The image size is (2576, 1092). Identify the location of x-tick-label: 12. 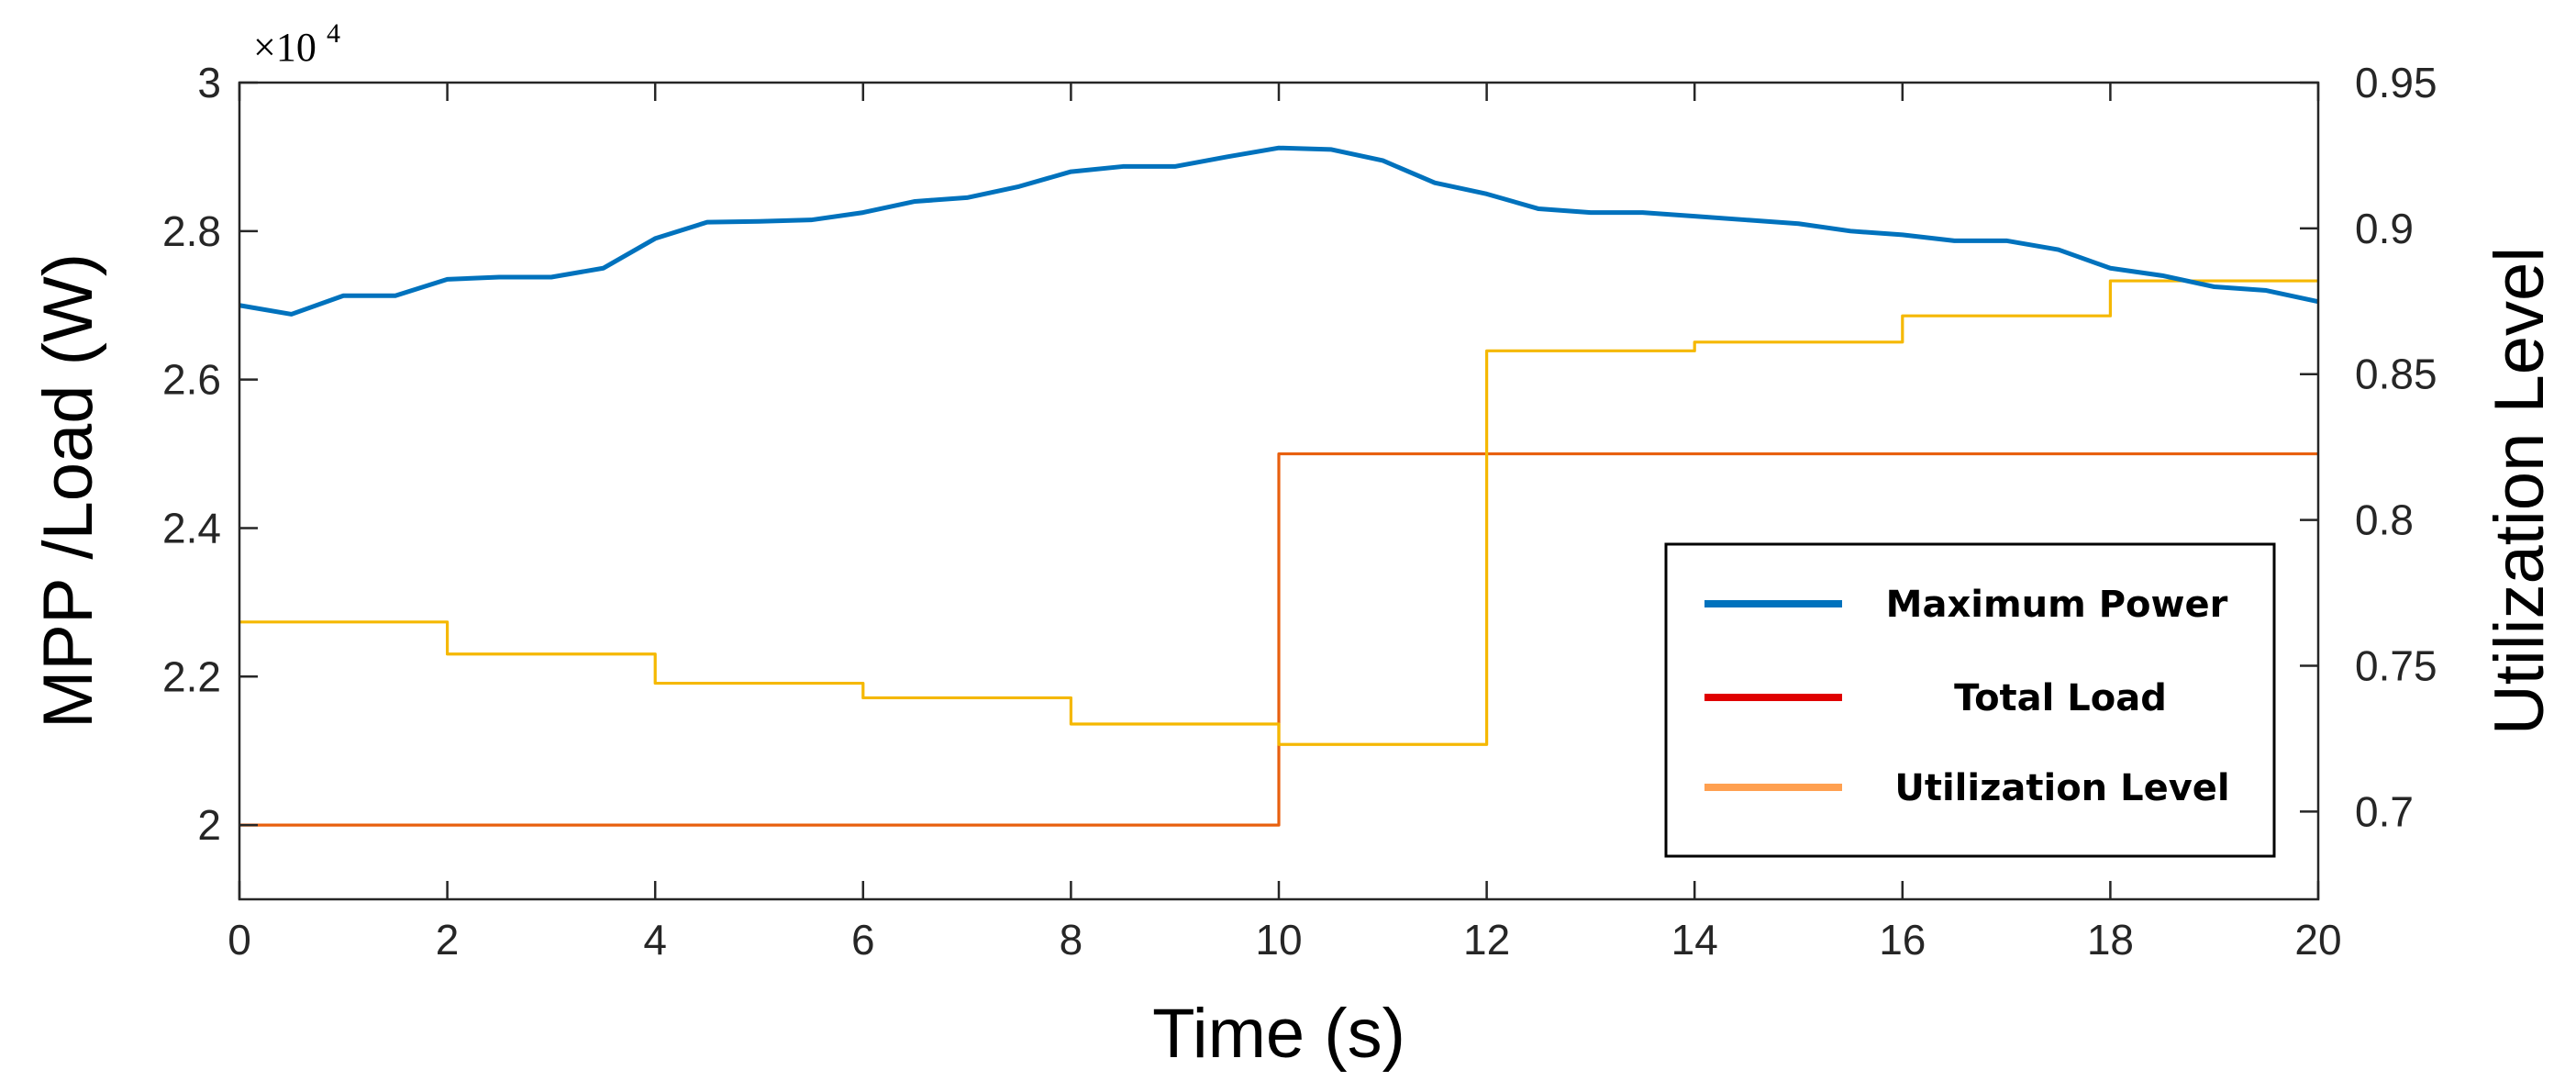
(1486, 940).